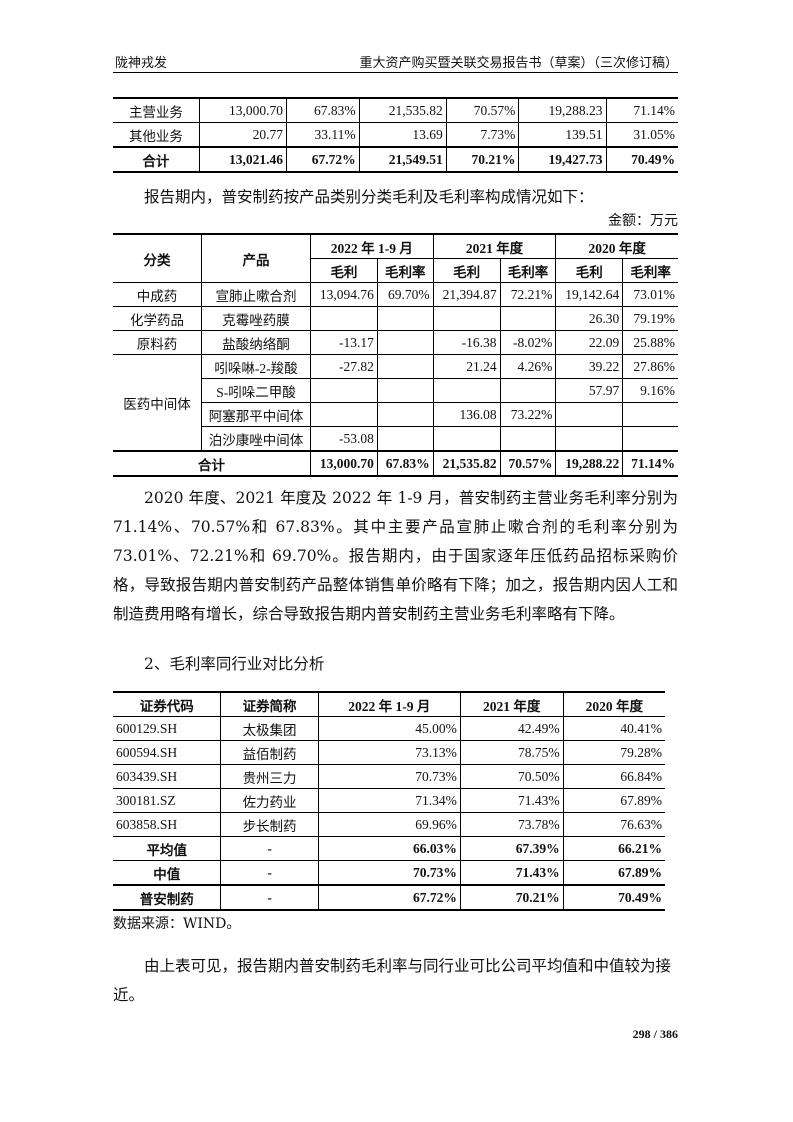 This screenshot has width=793, height=1122. What do you see at coordinates (511, 728) in the screenshot?
I see `table-cell: 42.49%` at bounding box center [511, 728].